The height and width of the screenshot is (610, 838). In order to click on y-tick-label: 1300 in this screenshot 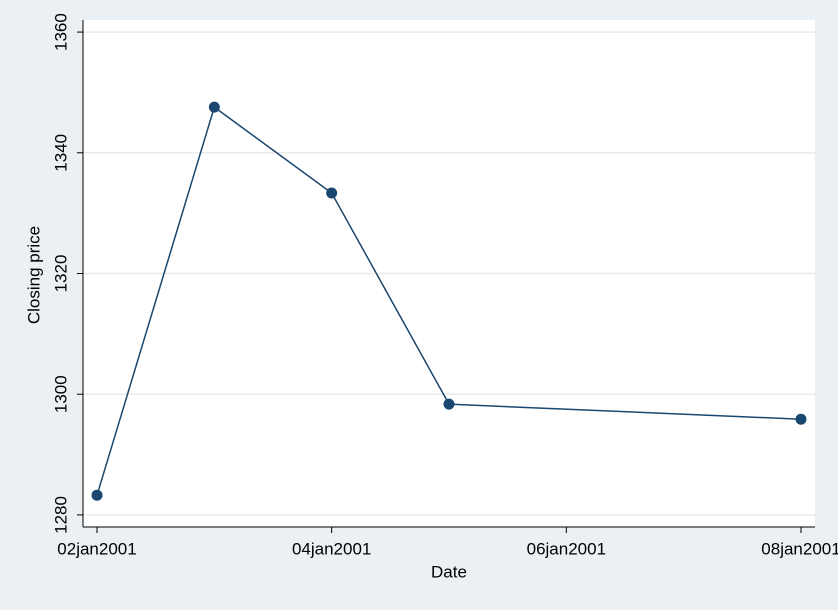, I will do `click(60, 394)`.